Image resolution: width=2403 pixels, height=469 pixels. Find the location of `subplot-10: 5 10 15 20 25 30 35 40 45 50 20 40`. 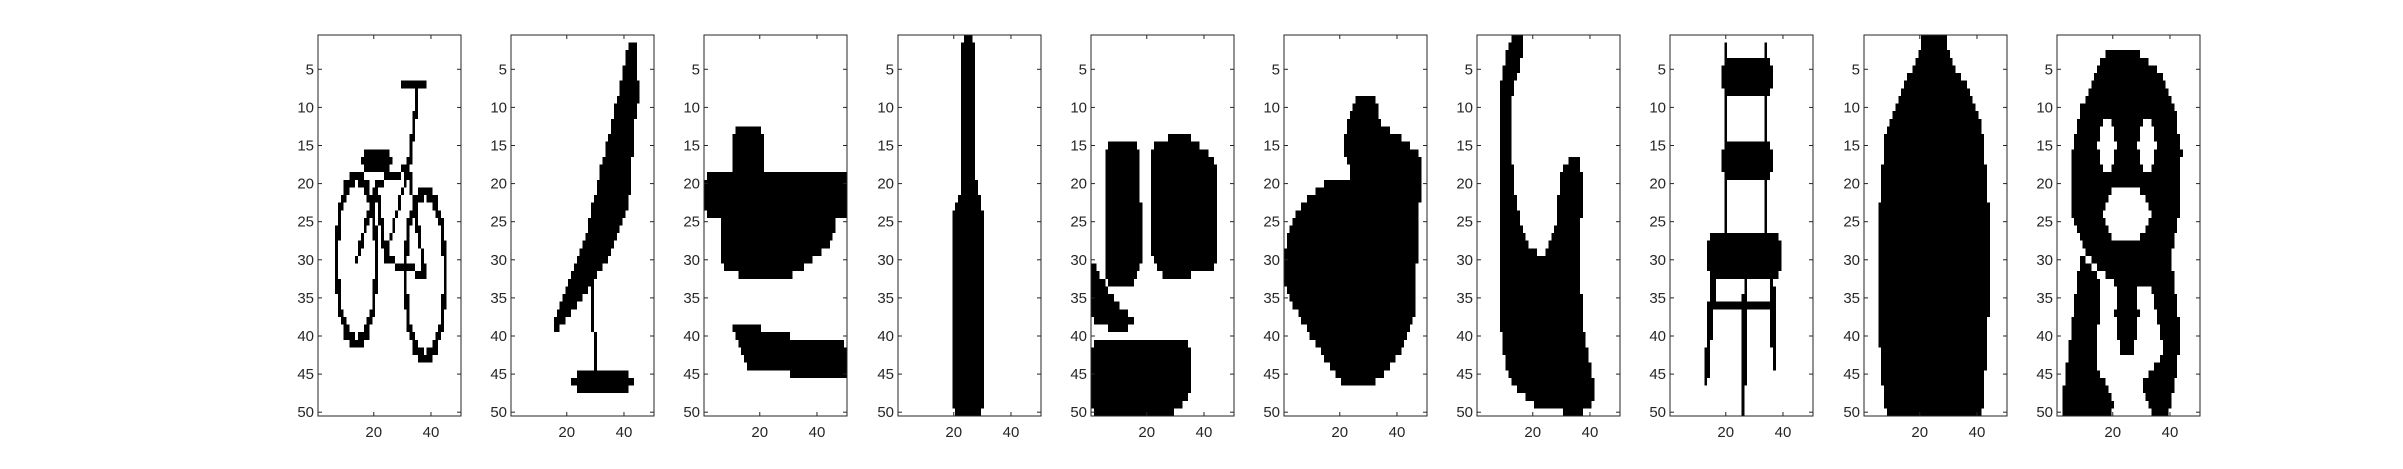

subplot-10: 5 10 15 20 25 30 35 40 45 50 20 40 is located at coordinates (2118, 237).